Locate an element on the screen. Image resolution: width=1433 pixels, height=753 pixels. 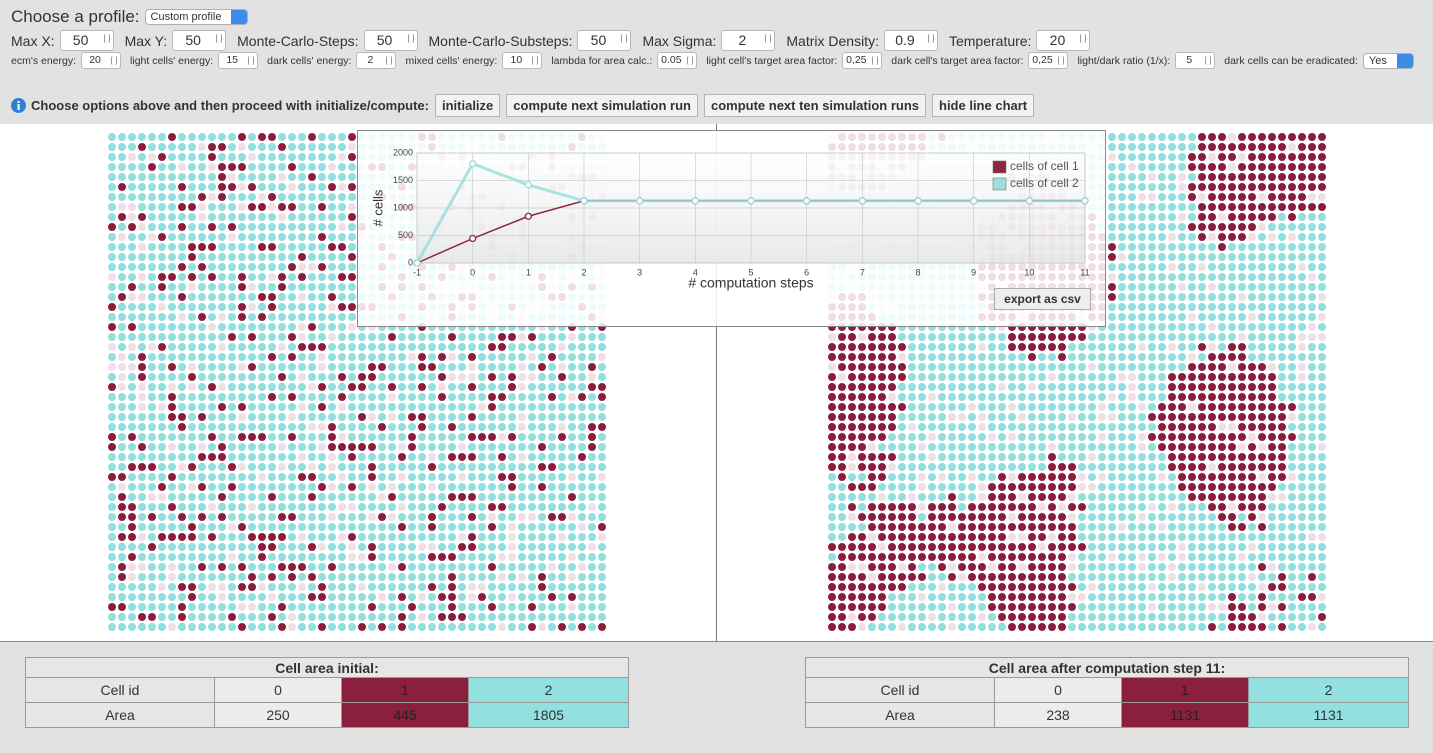
param-input: 0.9 is located at coordinates (910, 40).